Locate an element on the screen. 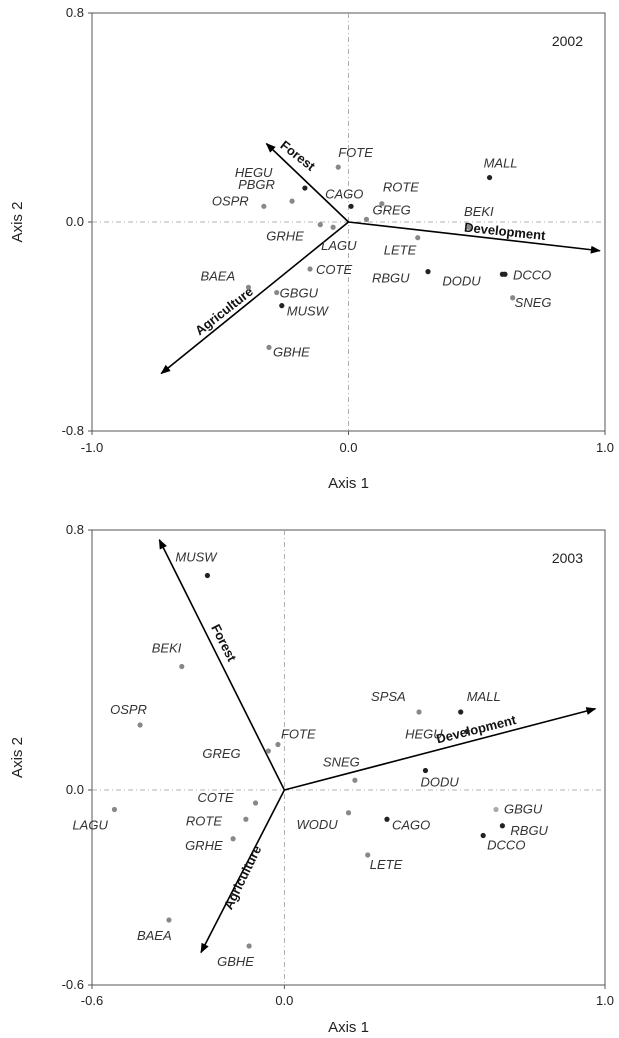  vector-label-development: Development is located at coordinates (476, 729).